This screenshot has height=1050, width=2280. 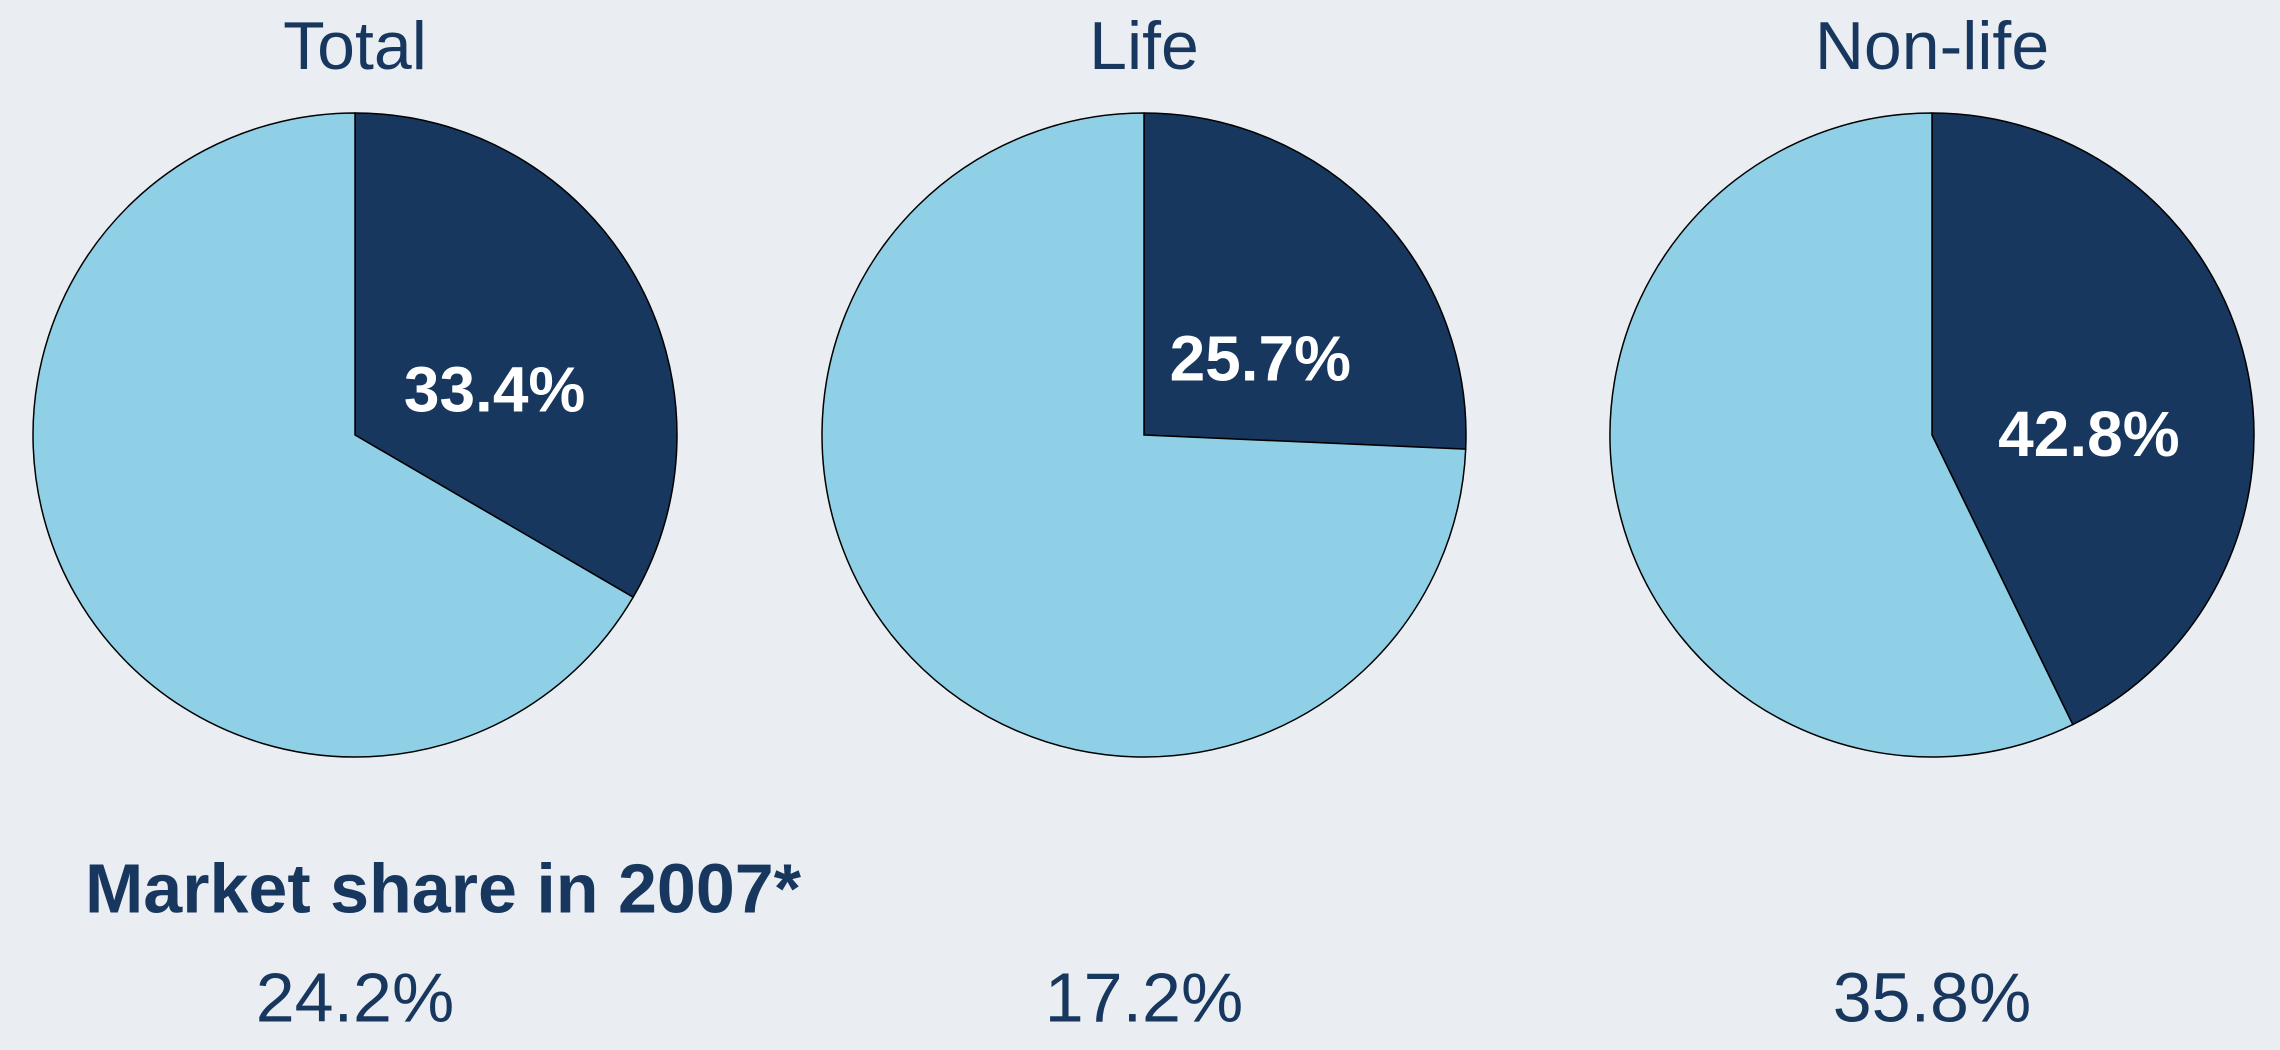 I want to click on slice-label: 33.4%, so click(x=494, y=390).